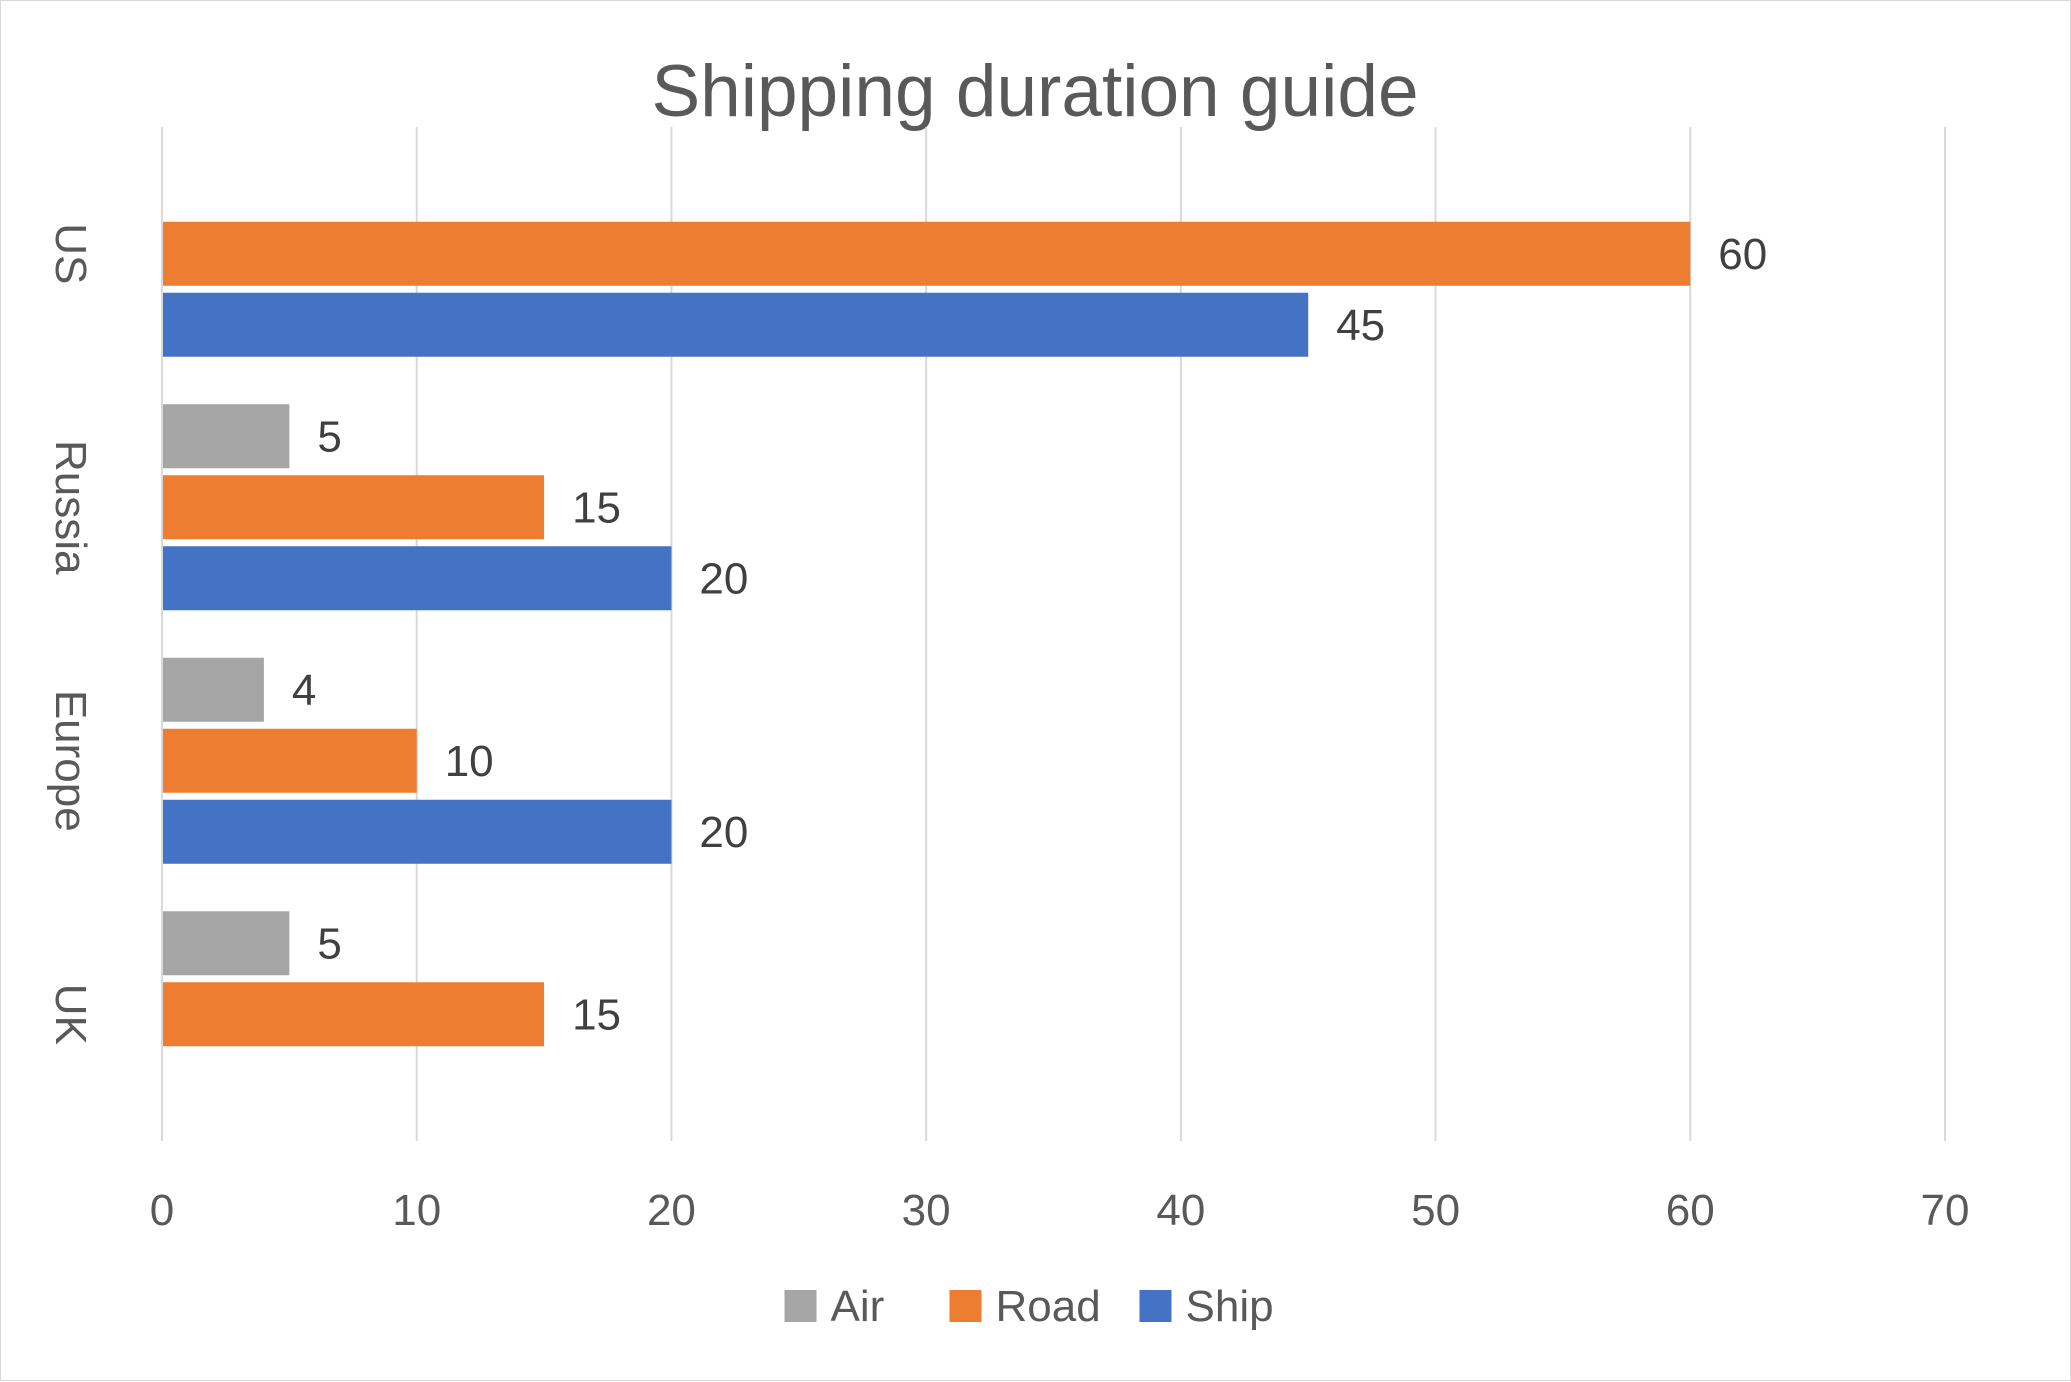 Image resolution: width=2071 pixels, height=1382 pixels. Describe the element at coordinates (469, 761) in the screenshot. I see `data-label: 10` at that location.